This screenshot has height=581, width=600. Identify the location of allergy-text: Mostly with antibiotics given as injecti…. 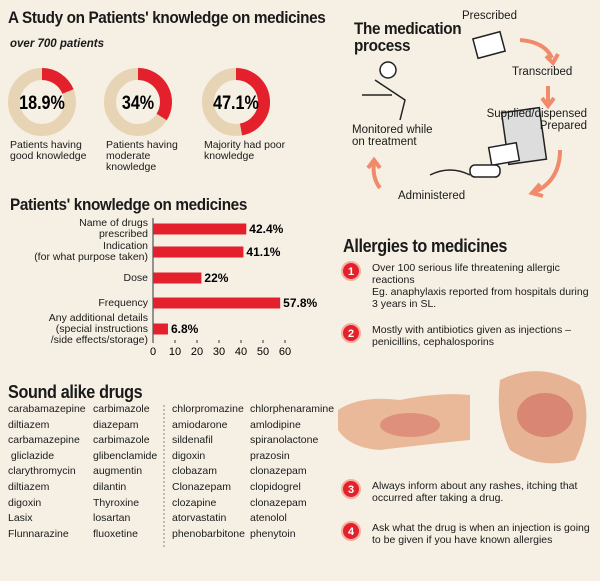
(472, 336).